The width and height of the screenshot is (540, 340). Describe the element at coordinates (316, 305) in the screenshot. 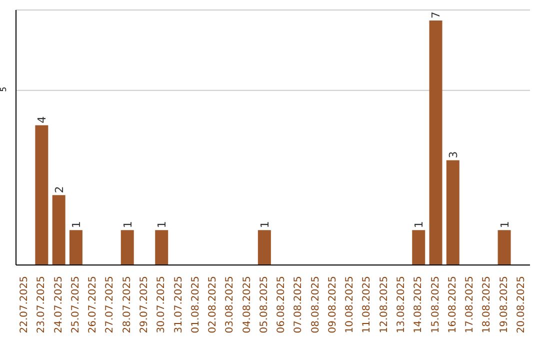

I see `x-tick-label: 08.08.2025` at that location.